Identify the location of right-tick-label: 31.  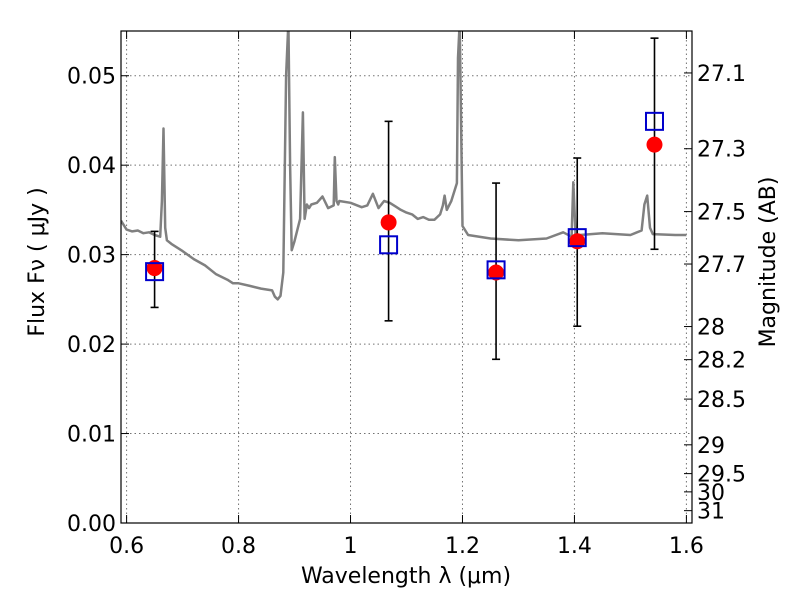
(711, 512).